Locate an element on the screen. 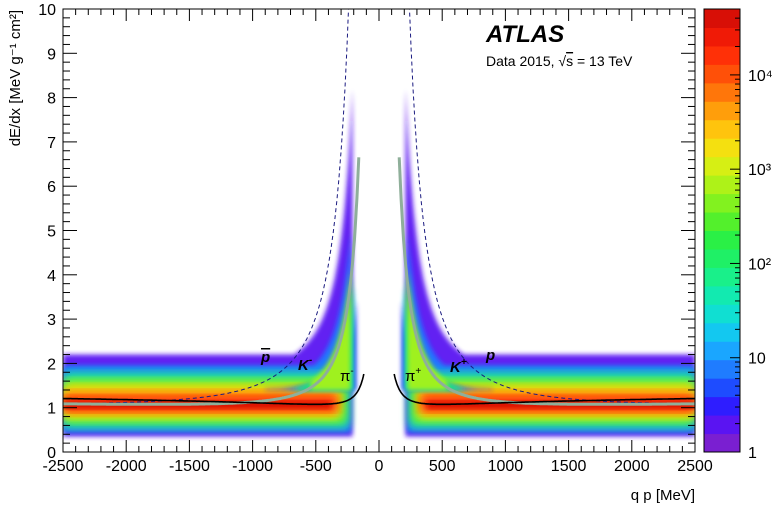  colorbar-label-0: 1 is located at coordinates (752, 453).